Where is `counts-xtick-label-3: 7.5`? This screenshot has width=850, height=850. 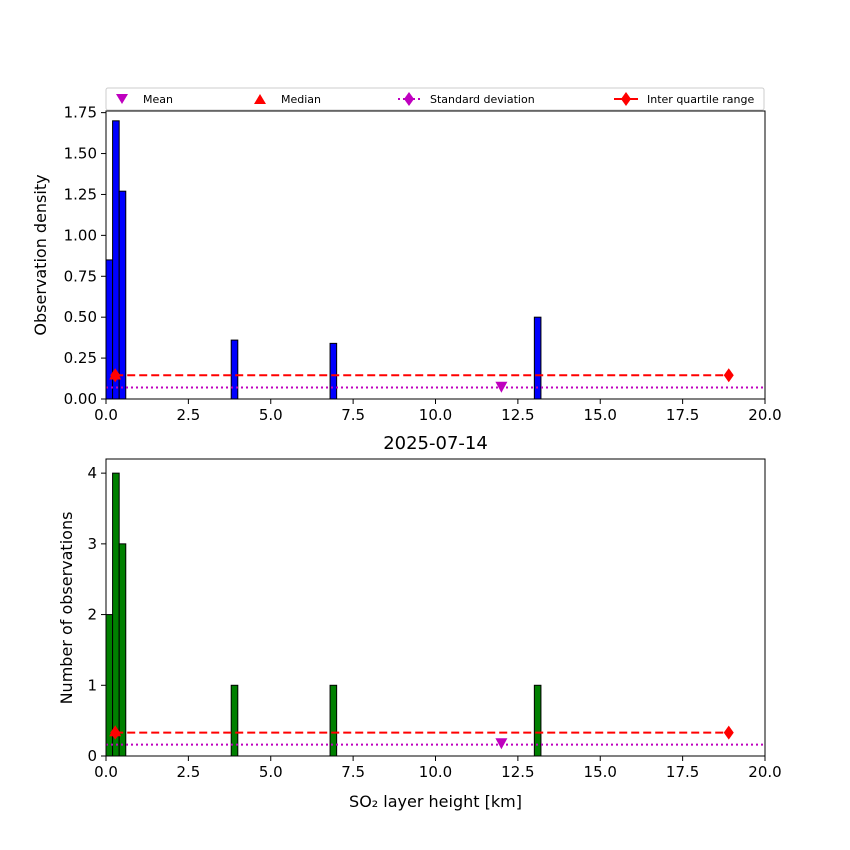 counts-xtick-label-3: 7.5 is located at coordinates (353, 772).